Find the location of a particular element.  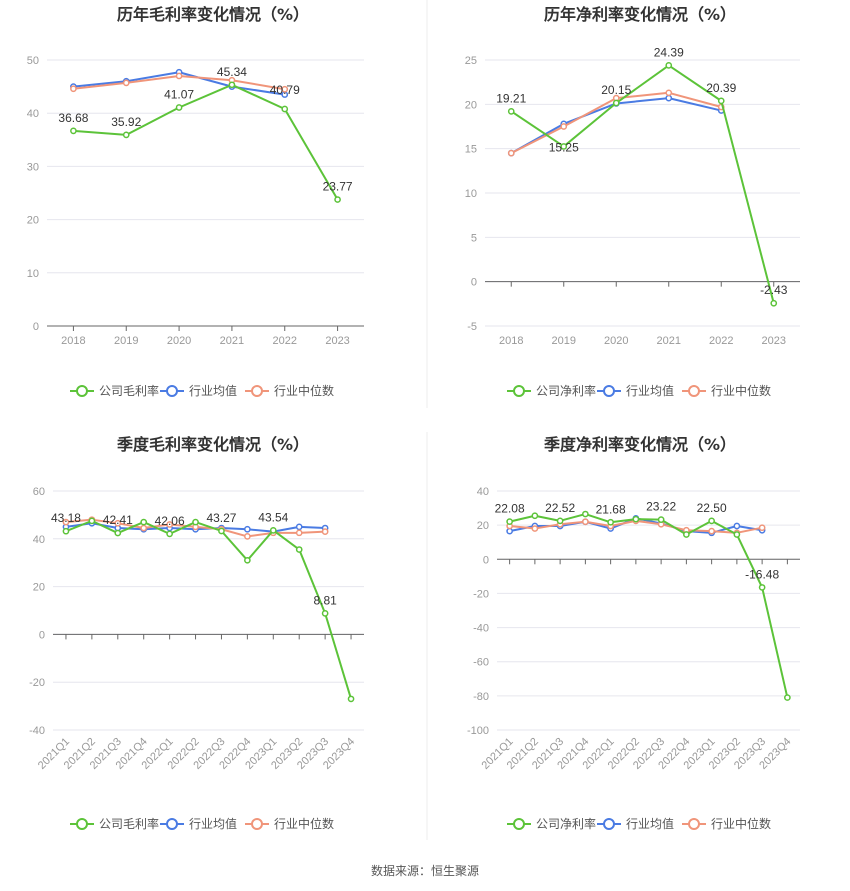

data-label: 43.54 is located at coordinates (273, 517).